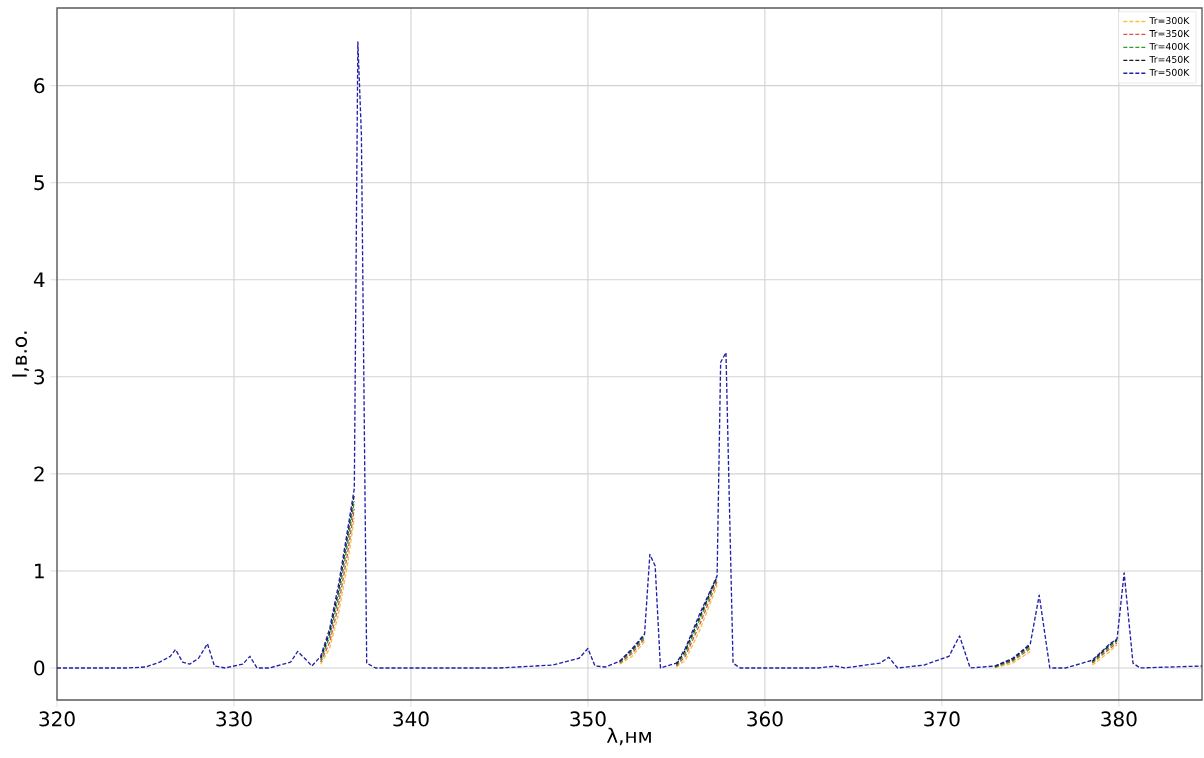  I want to click on x-tick-label: 360, so click(765, 719).